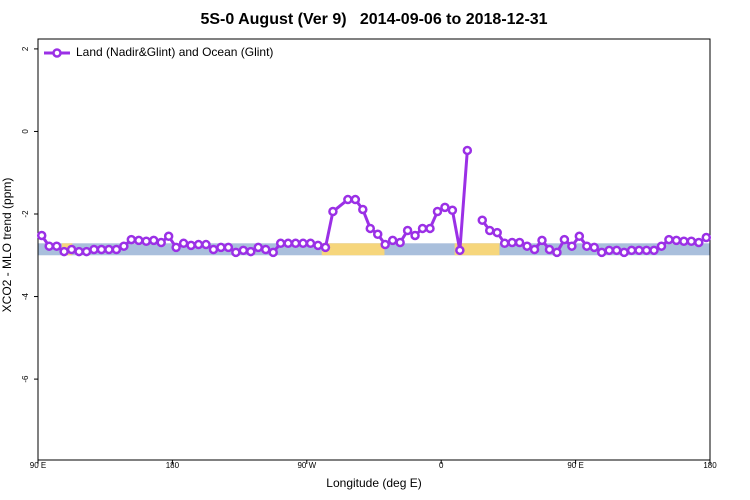 This screenshot has width=750, height=500. What do you see at coordinates (57, 53) in the screenshot?
I see `legend-marker` at bounding box center [57, 53].